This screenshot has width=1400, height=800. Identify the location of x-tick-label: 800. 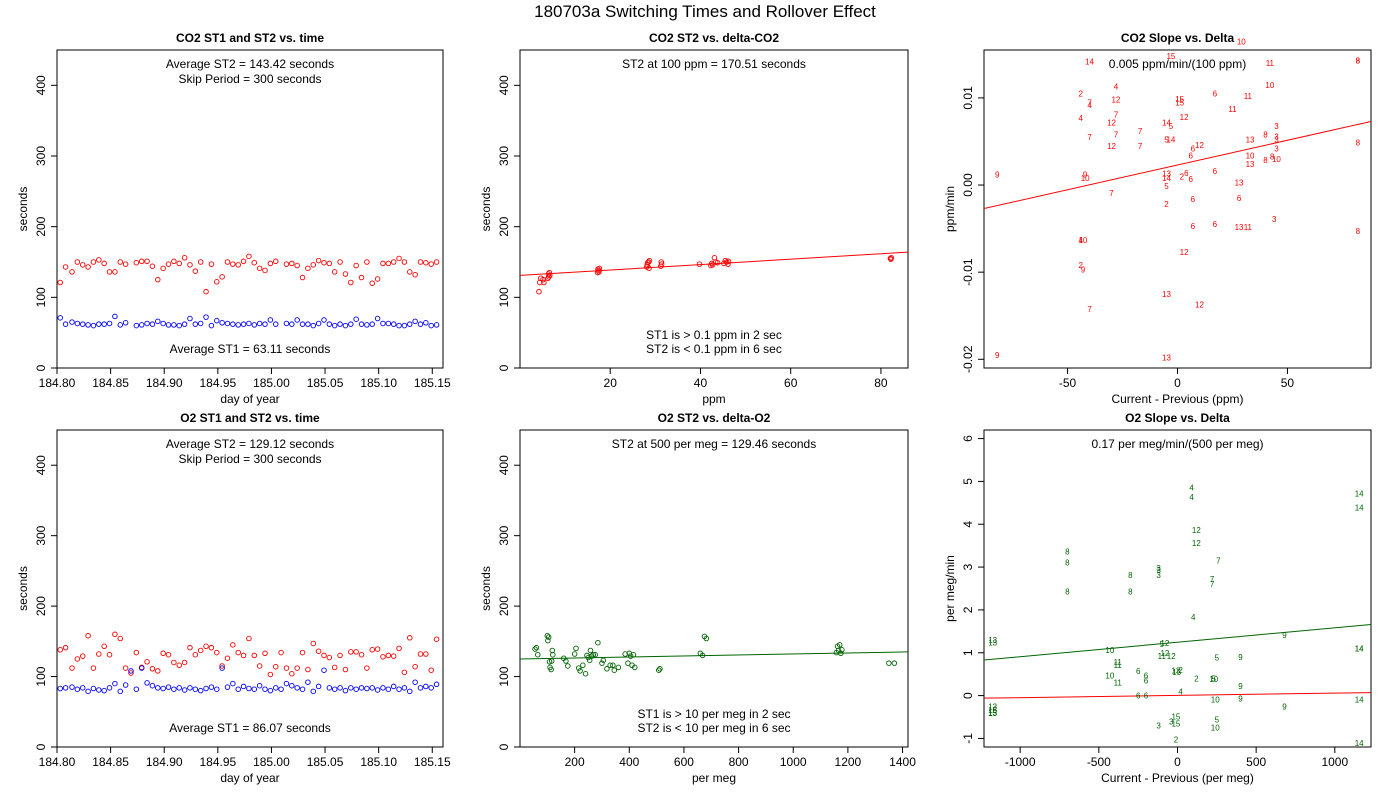
(739, 762).